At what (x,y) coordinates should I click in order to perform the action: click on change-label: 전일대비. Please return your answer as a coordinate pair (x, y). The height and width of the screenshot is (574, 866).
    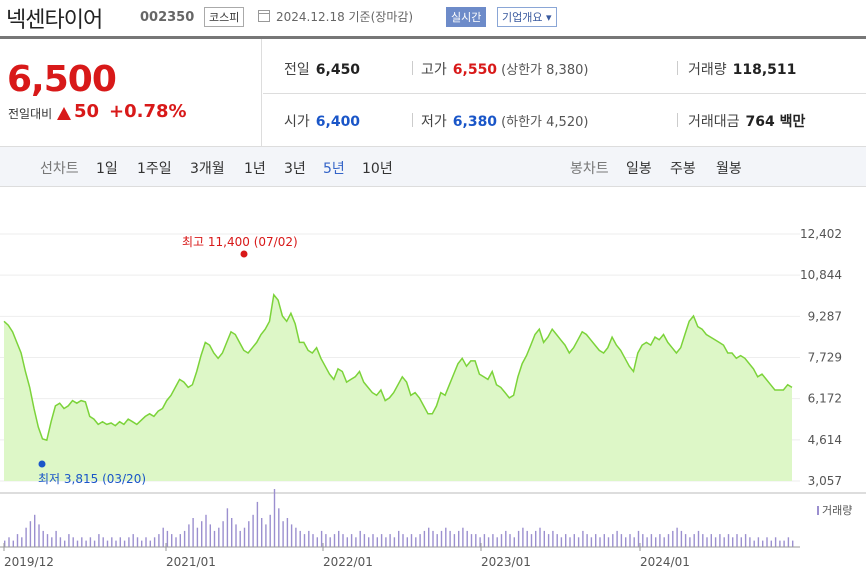
    Looking at the image, I should click on (30, 114).